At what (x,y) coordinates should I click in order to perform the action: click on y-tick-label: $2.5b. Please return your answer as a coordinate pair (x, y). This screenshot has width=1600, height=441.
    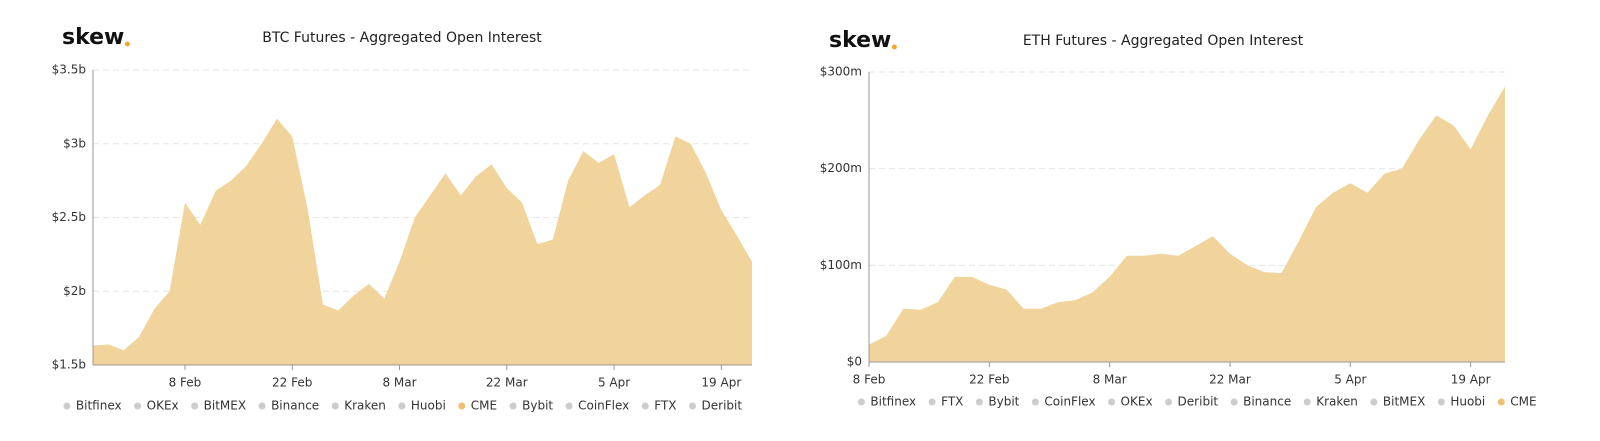
    Looking at the image, I should click on (69, 217).